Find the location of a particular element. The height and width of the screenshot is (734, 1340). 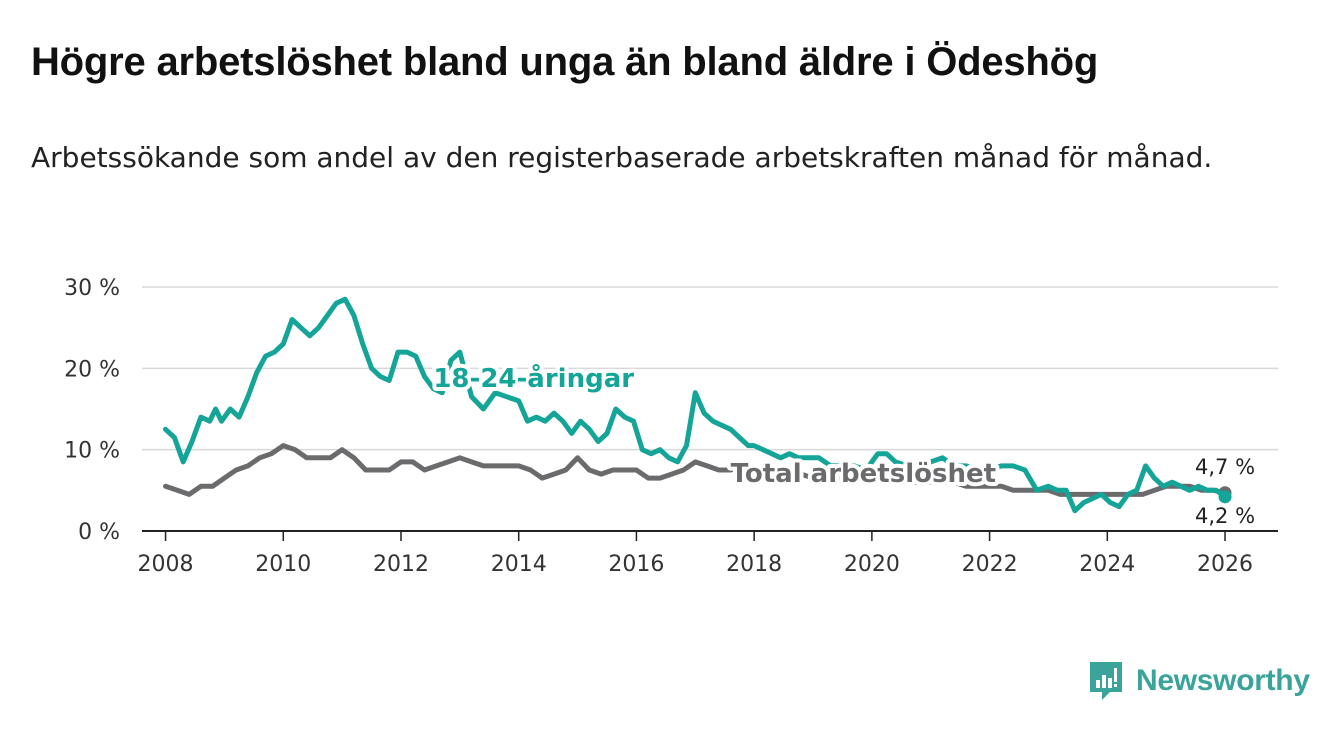

x-tick-label: 2024 is located at coordinates (1107, 564).